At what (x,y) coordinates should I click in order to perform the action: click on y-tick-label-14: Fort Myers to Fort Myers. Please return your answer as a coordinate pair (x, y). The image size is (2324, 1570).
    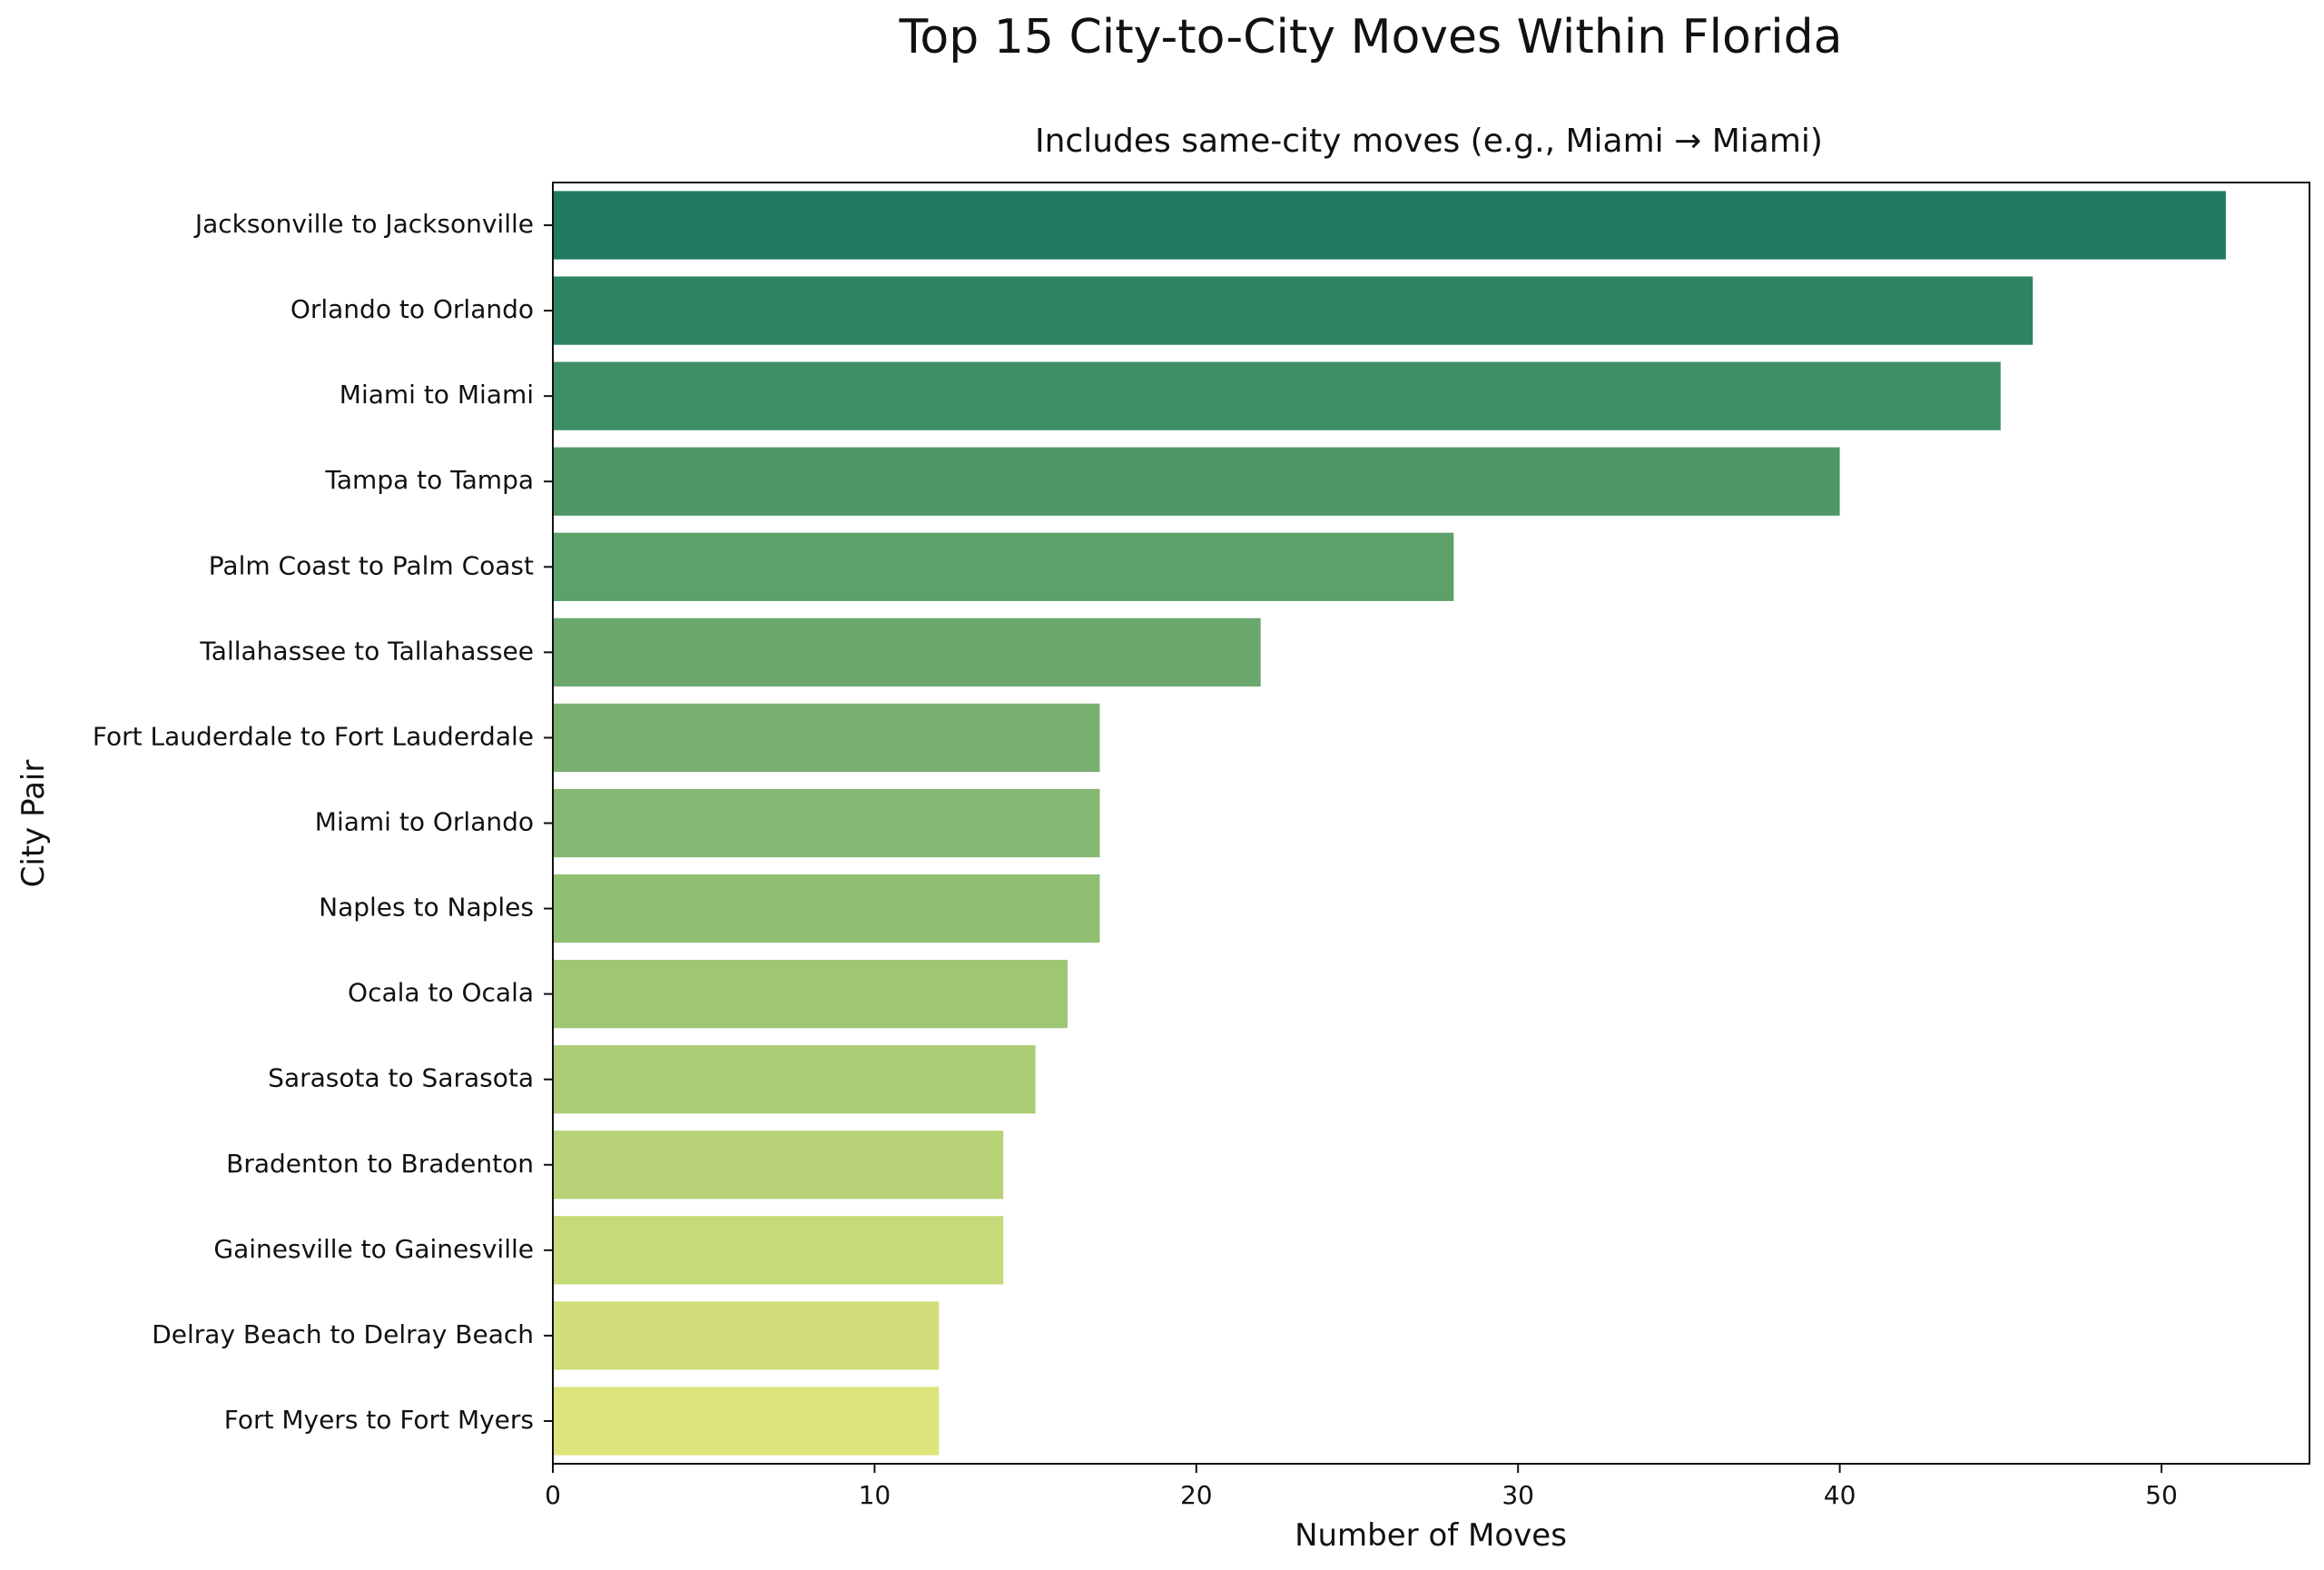
    Looking at the image, I should click on (379, 1420).